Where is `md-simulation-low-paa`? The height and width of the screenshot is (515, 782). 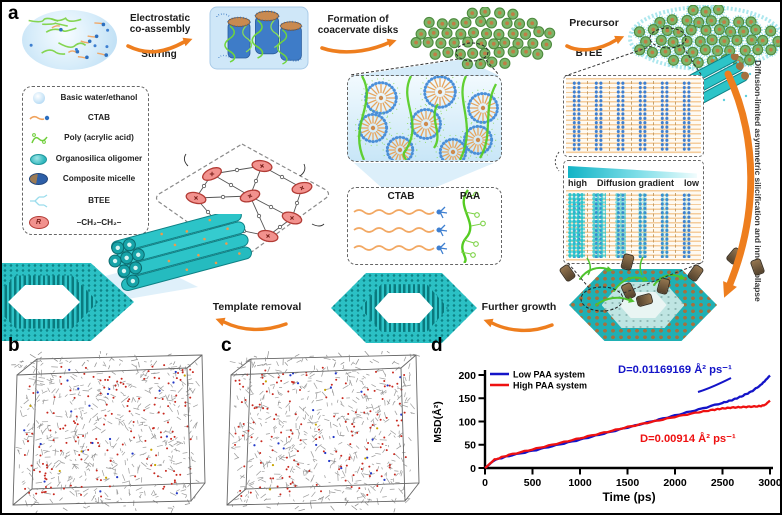
md-simulation-low-paa is located at coordinates (108, 432).